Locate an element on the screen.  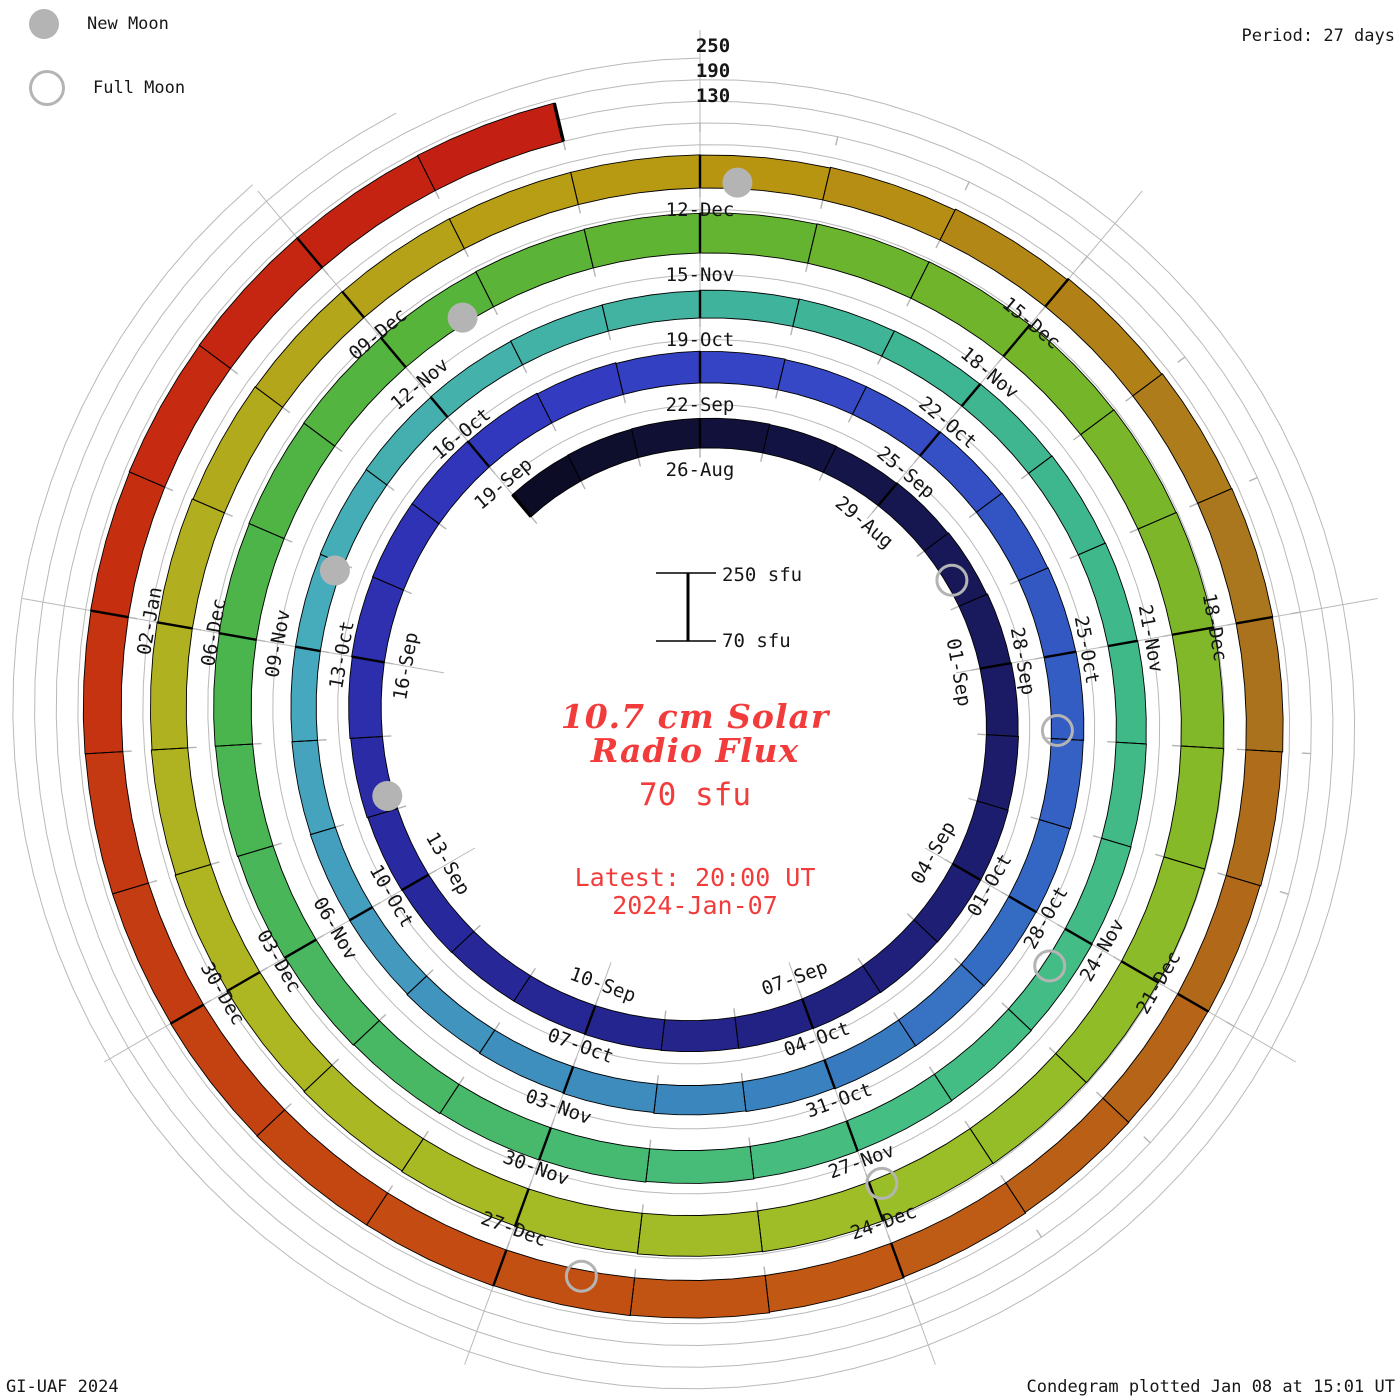
new-moon-icon is located at coordinates (44, 24).